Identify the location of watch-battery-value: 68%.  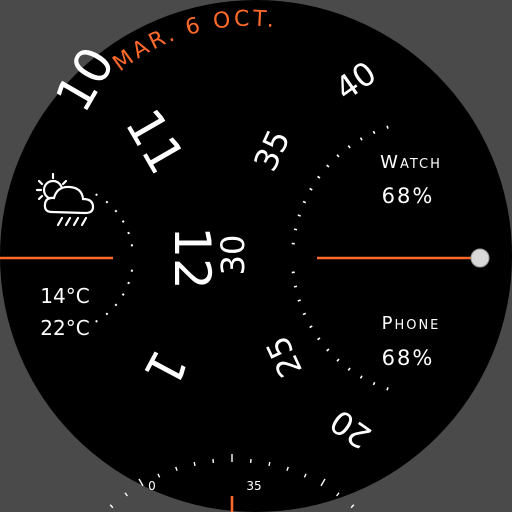
(408, 196).